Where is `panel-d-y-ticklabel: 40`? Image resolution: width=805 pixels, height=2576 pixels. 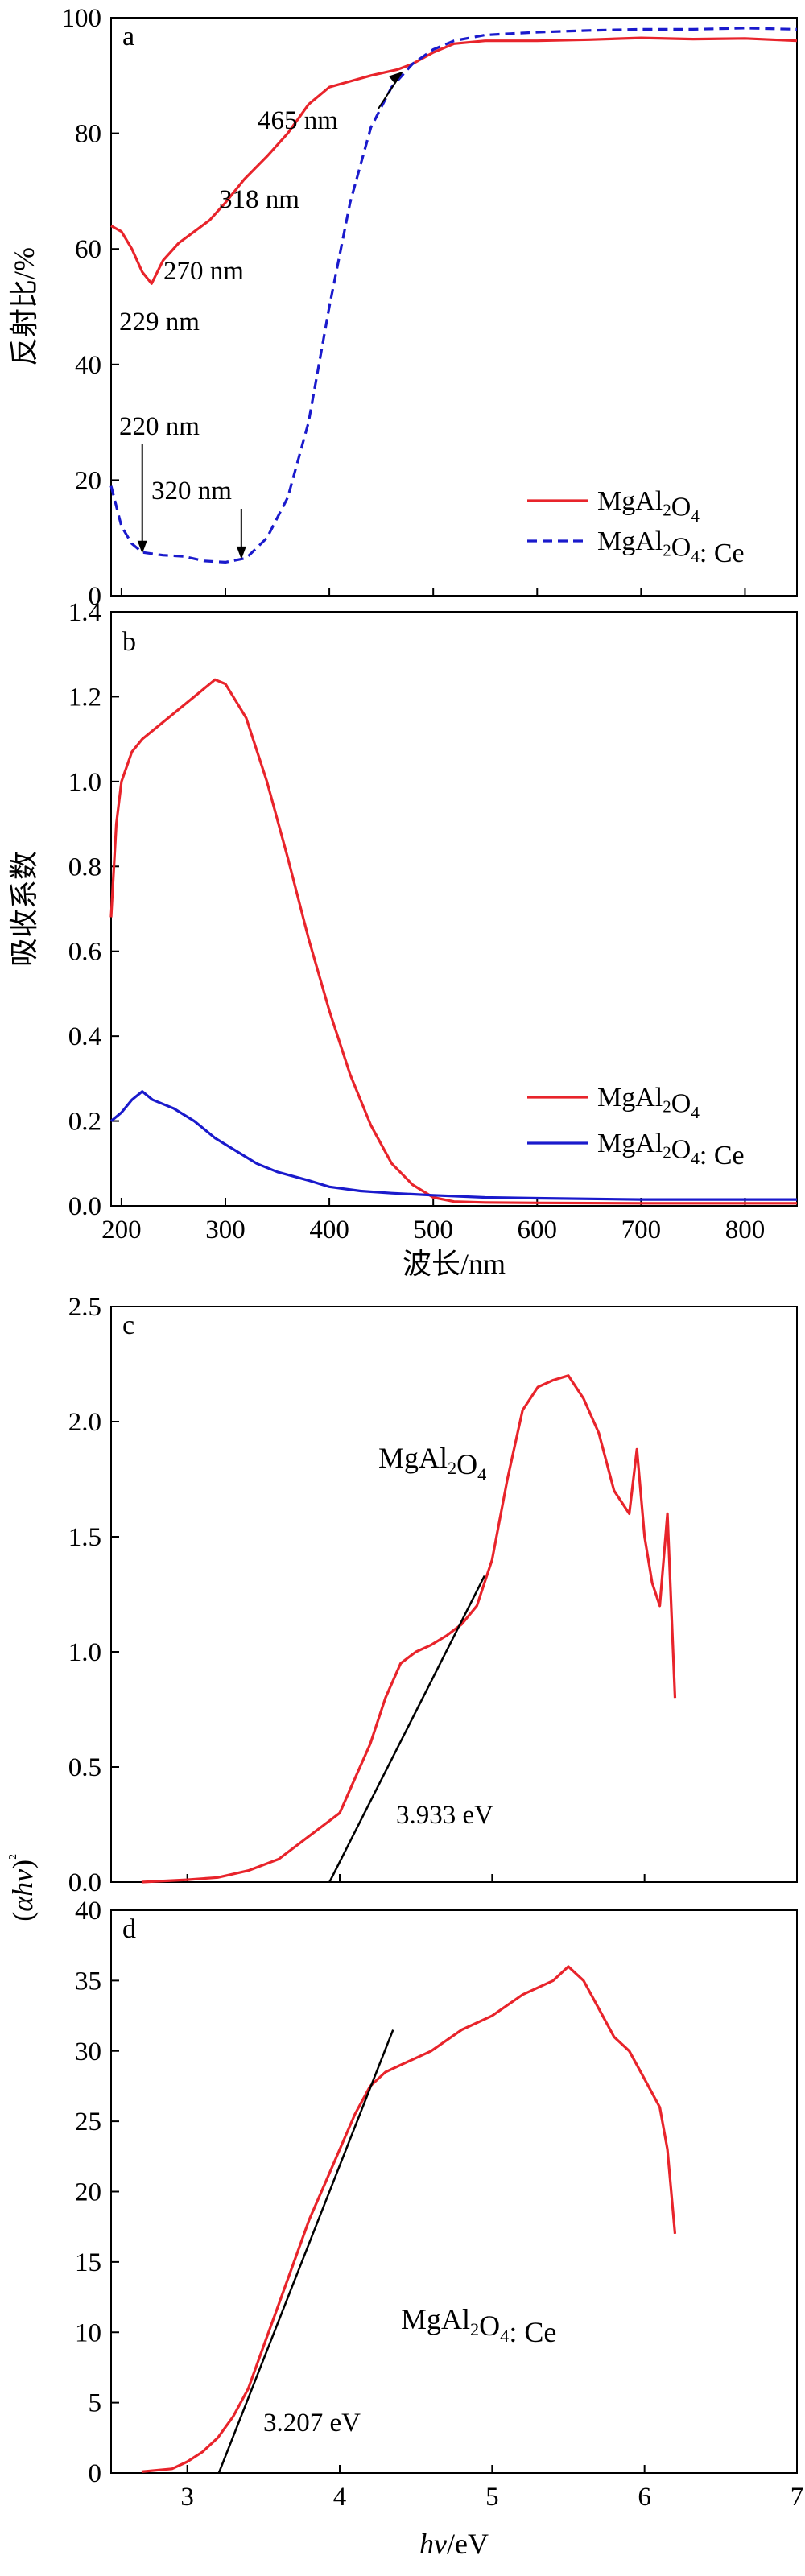
panel-d-y-ticklabel: 40 is located at coordinates (88, 1911).